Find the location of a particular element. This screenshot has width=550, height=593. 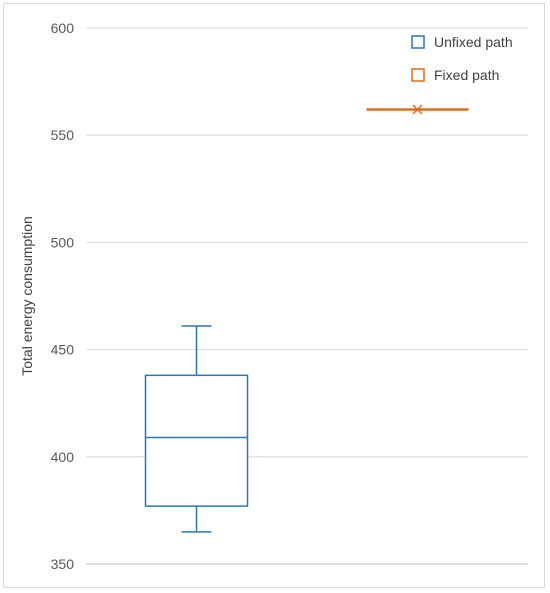

legend-label: Unfixed path is located at coordinates (473, 42).